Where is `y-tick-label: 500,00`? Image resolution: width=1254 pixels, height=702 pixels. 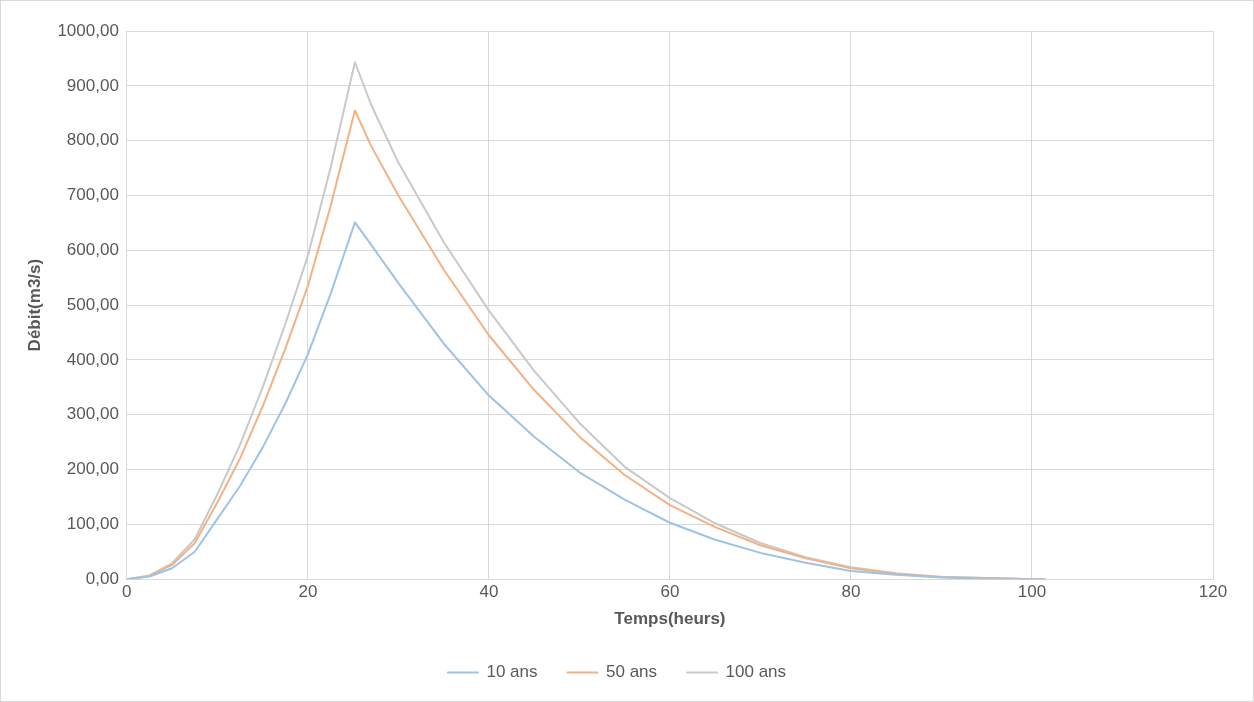 y-tick-label: 500,00 is located at coordinates (92, 304).